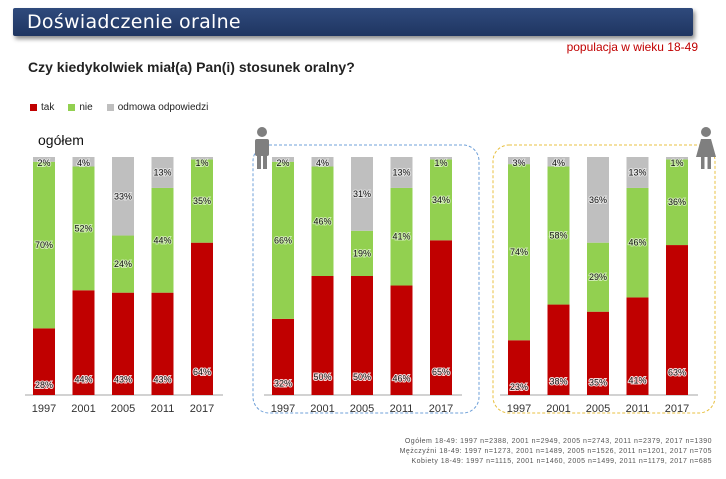 This screenshot has width=726, height=479. I want to click on data-label-kobiety-2017-tak: 63%, so click(677, 373).